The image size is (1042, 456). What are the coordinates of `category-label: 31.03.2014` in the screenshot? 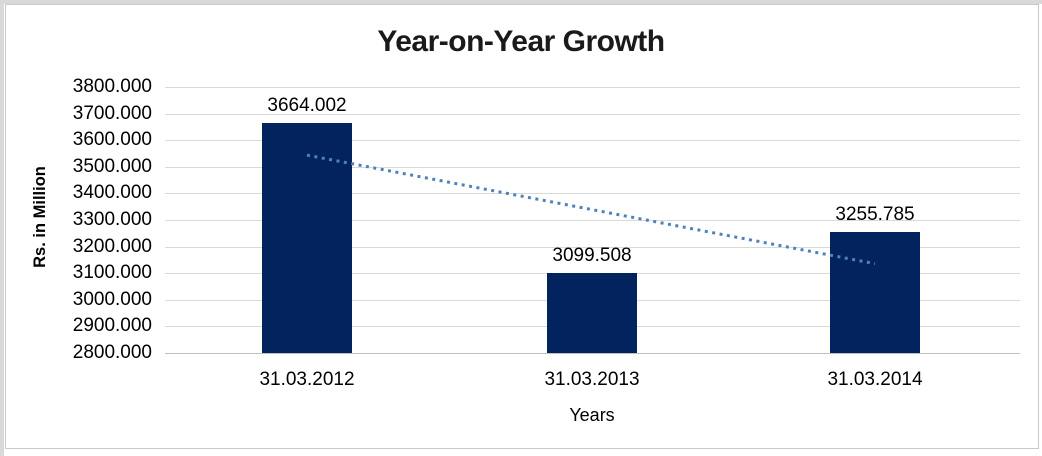 It's located at (875, 379).